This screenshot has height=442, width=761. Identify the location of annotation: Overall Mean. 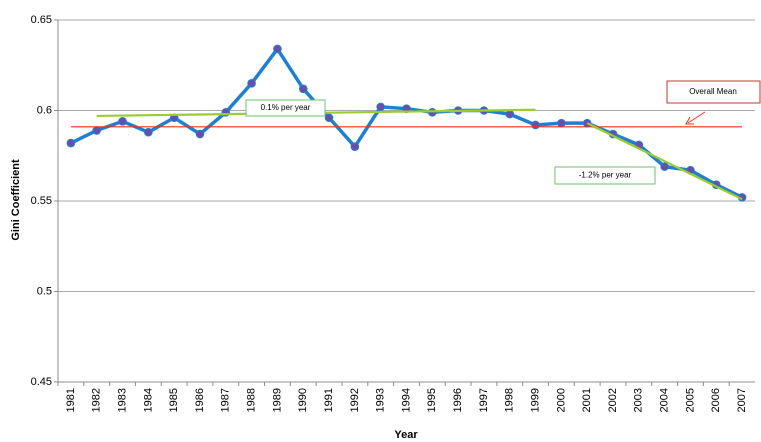
(713, 91).